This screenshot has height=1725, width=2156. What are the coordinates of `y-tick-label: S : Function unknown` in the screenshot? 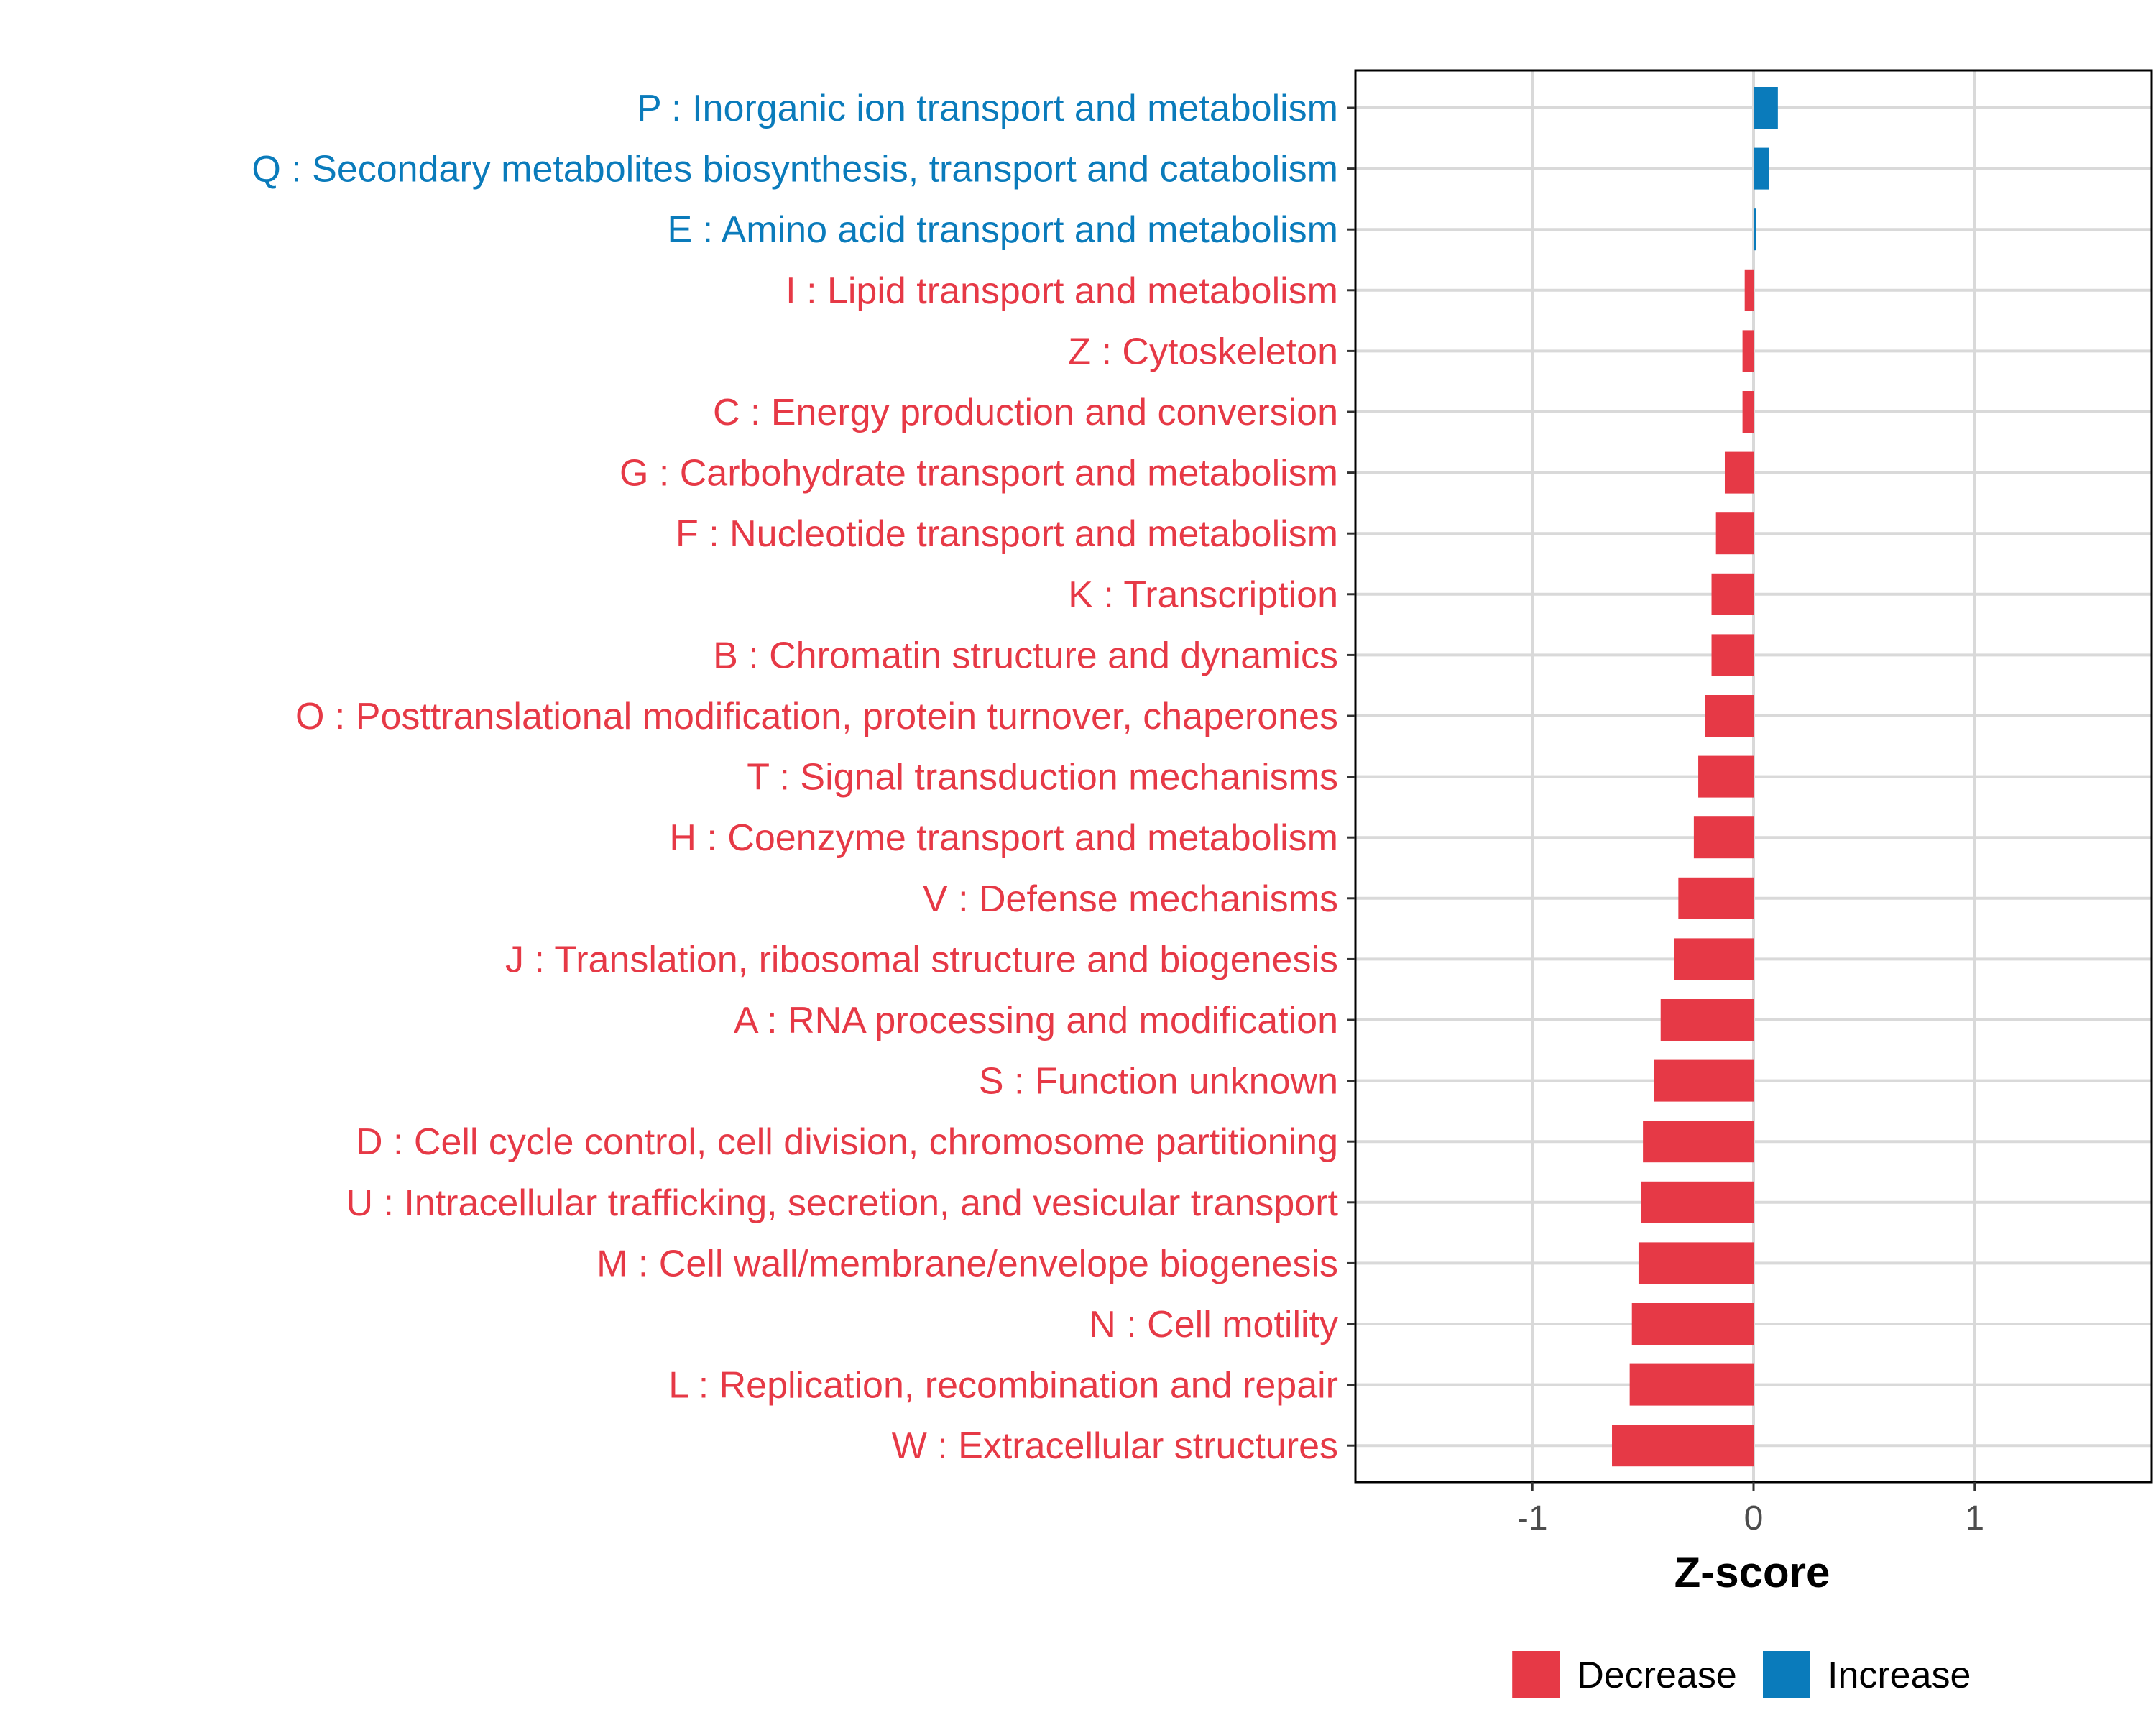 It's located at (1158, 1082).